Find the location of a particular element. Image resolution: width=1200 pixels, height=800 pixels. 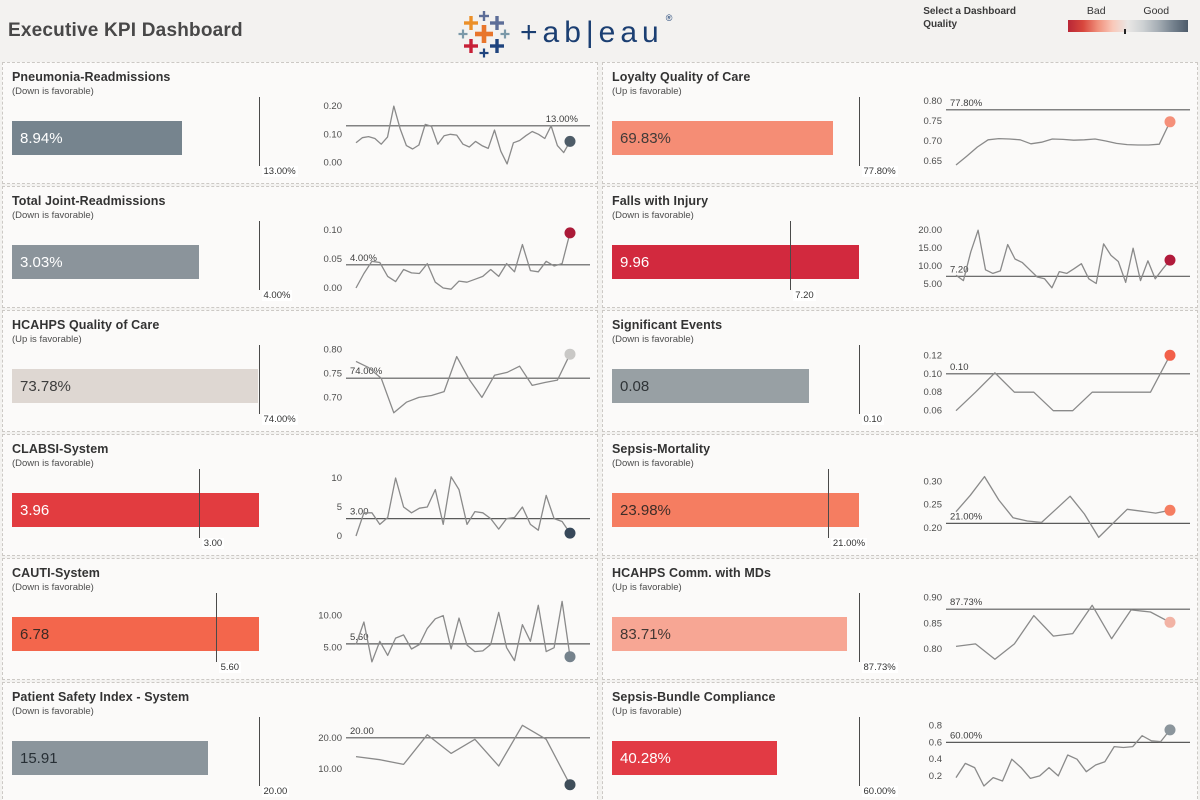

kpi-title: Loyalty Quality of Care is located at coordinates (681, 77).